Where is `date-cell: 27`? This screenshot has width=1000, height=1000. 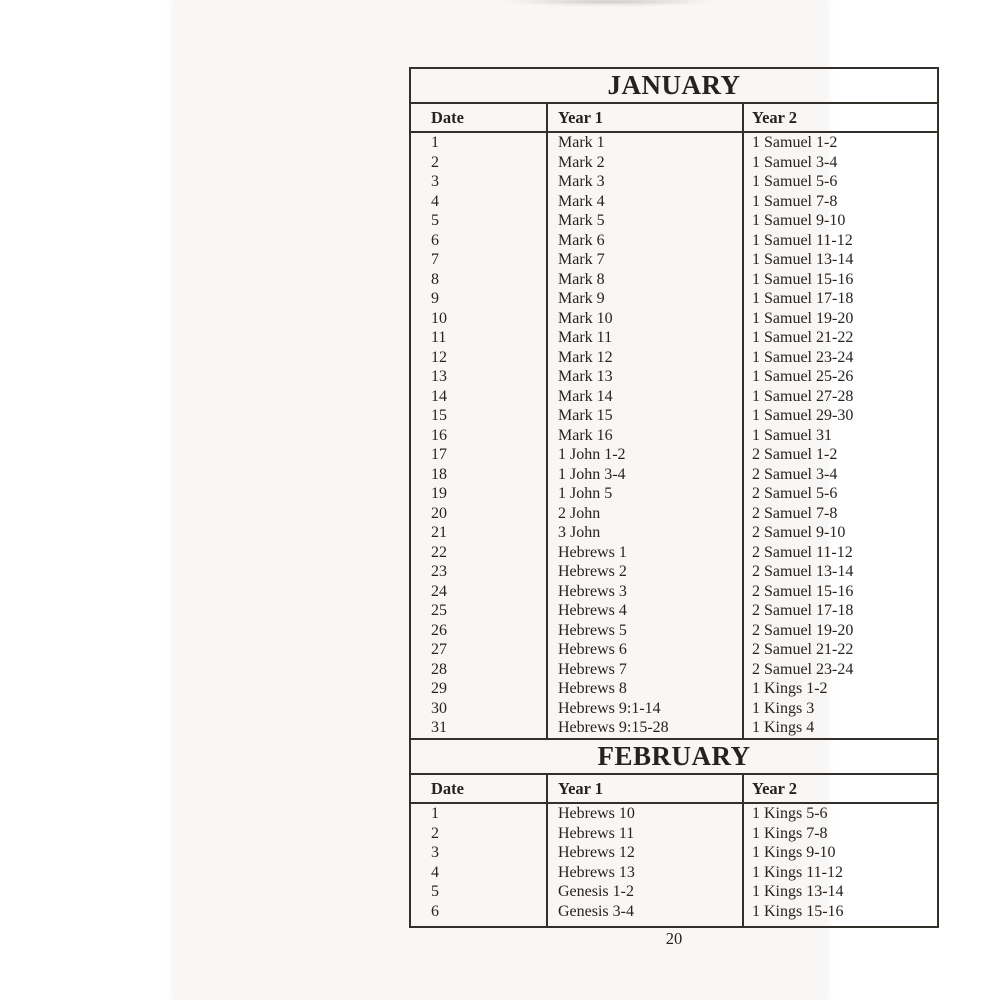
date-cell: 27 is located at coordinates (439, 649).